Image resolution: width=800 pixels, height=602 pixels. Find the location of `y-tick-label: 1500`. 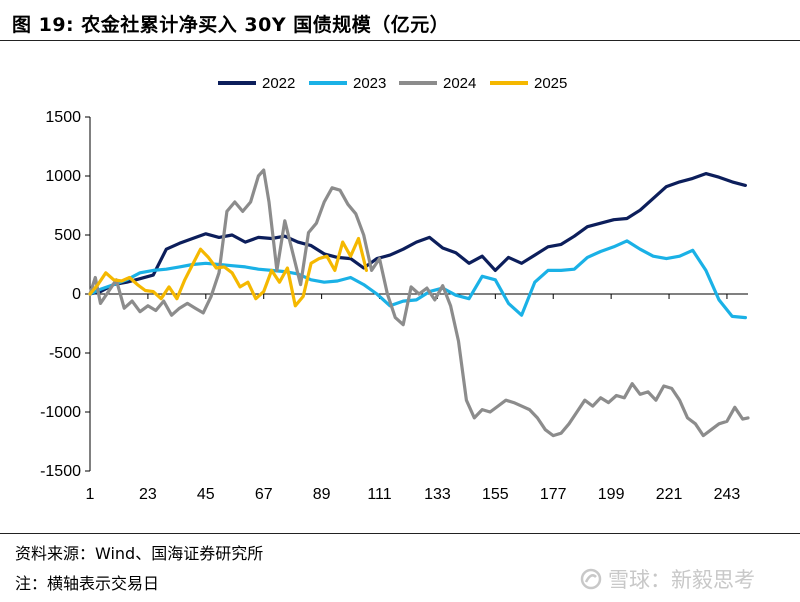

y-tick-label: 1500 is located at coordinates (63, 117).